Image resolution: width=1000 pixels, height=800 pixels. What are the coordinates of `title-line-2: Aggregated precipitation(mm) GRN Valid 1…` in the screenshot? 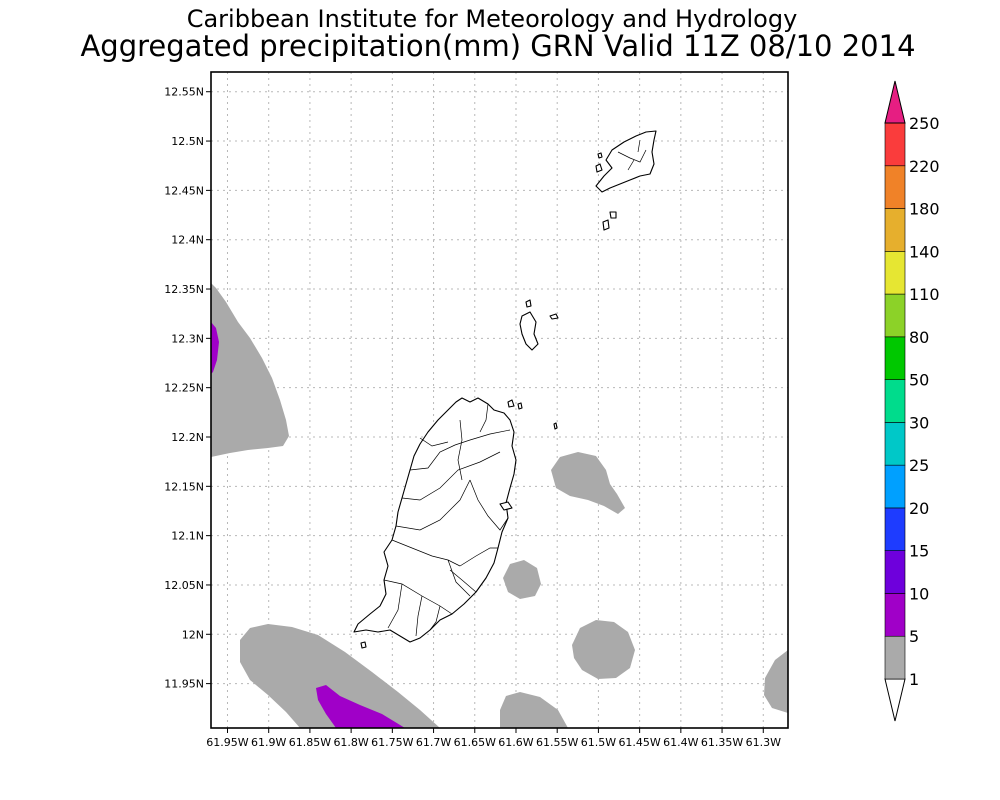 It's located at (497, 46).